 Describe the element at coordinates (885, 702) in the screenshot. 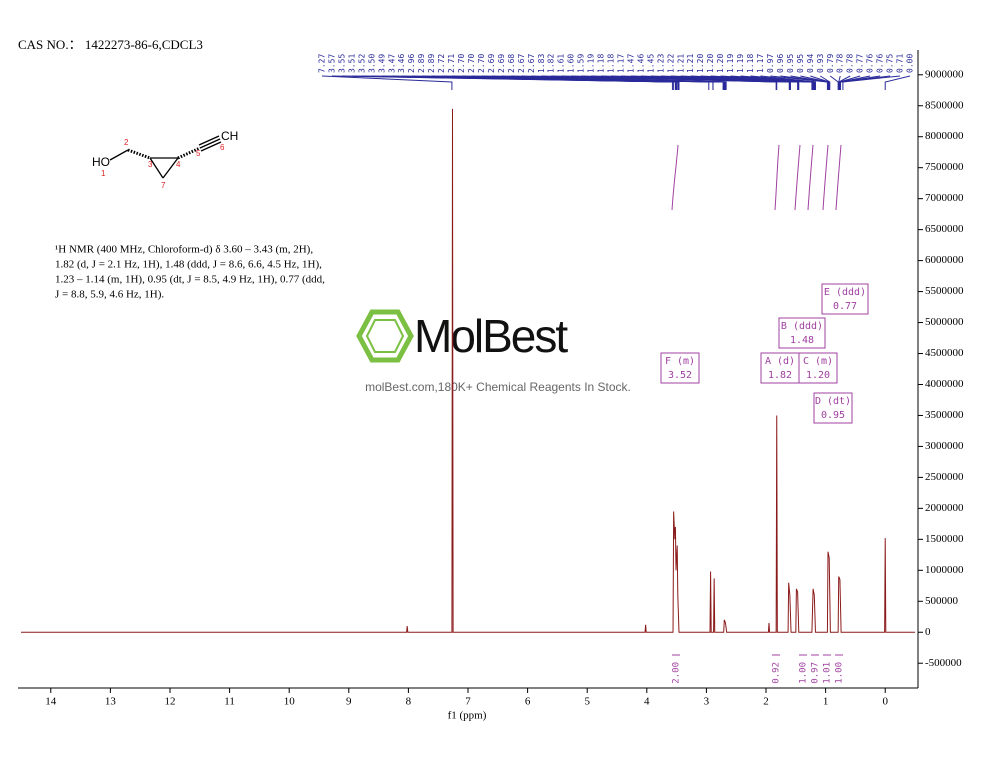

I see `x-tick-label: 0` at that location.